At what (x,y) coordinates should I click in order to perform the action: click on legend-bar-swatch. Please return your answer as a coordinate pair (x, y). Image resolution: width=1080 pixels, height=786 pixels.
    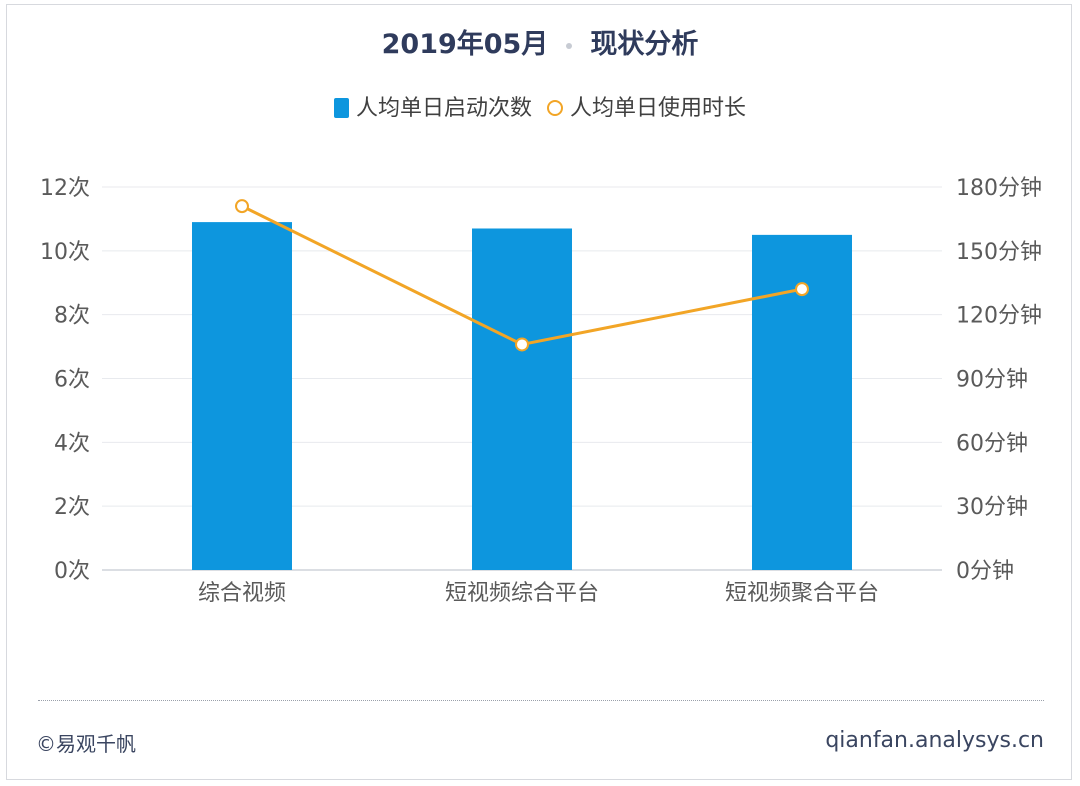
    Looking at the image, I should click on (341, 108).